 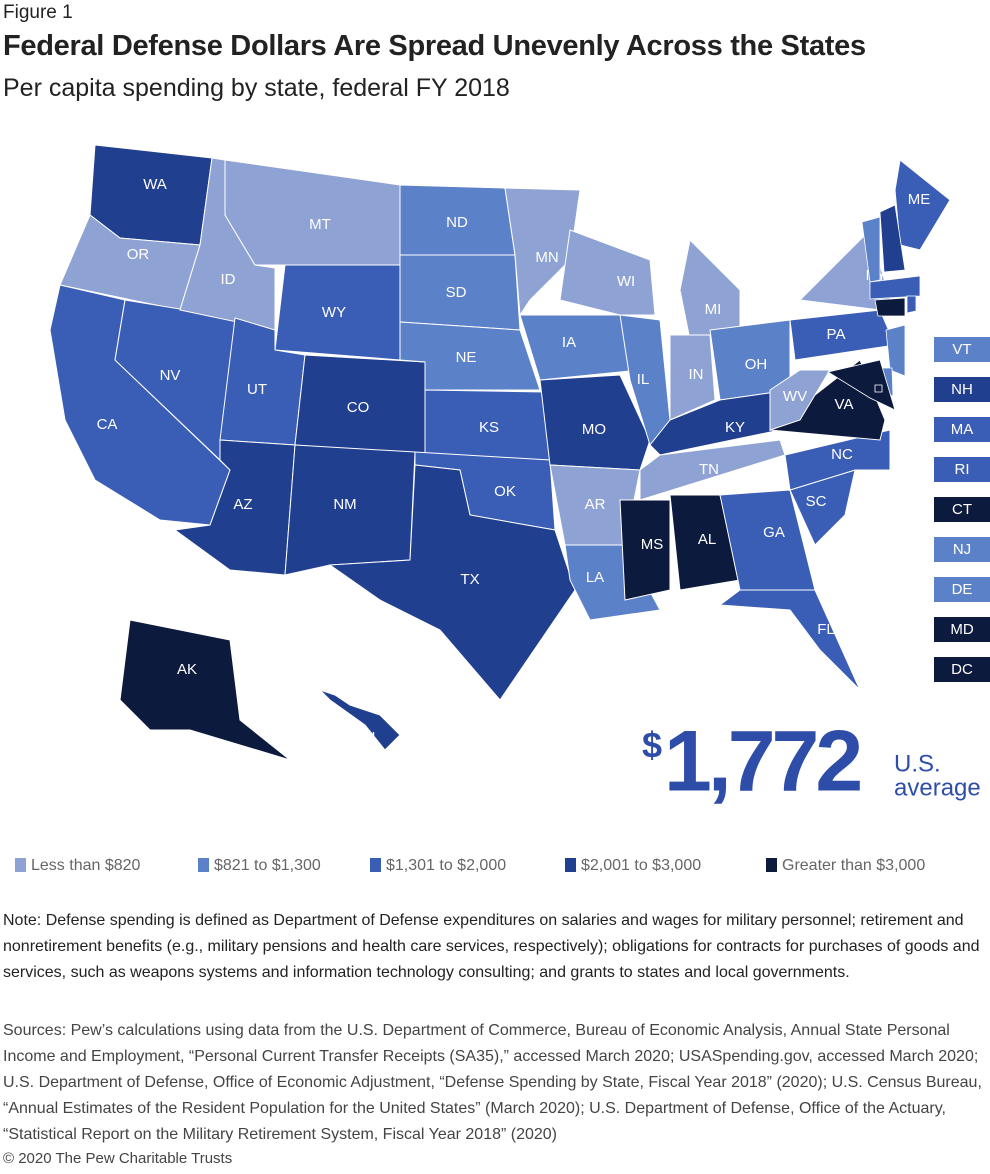 What do you see at coordinates (228, 279) in the screenshot?
I see `state-label: ID` at bounding box center [228, 279].